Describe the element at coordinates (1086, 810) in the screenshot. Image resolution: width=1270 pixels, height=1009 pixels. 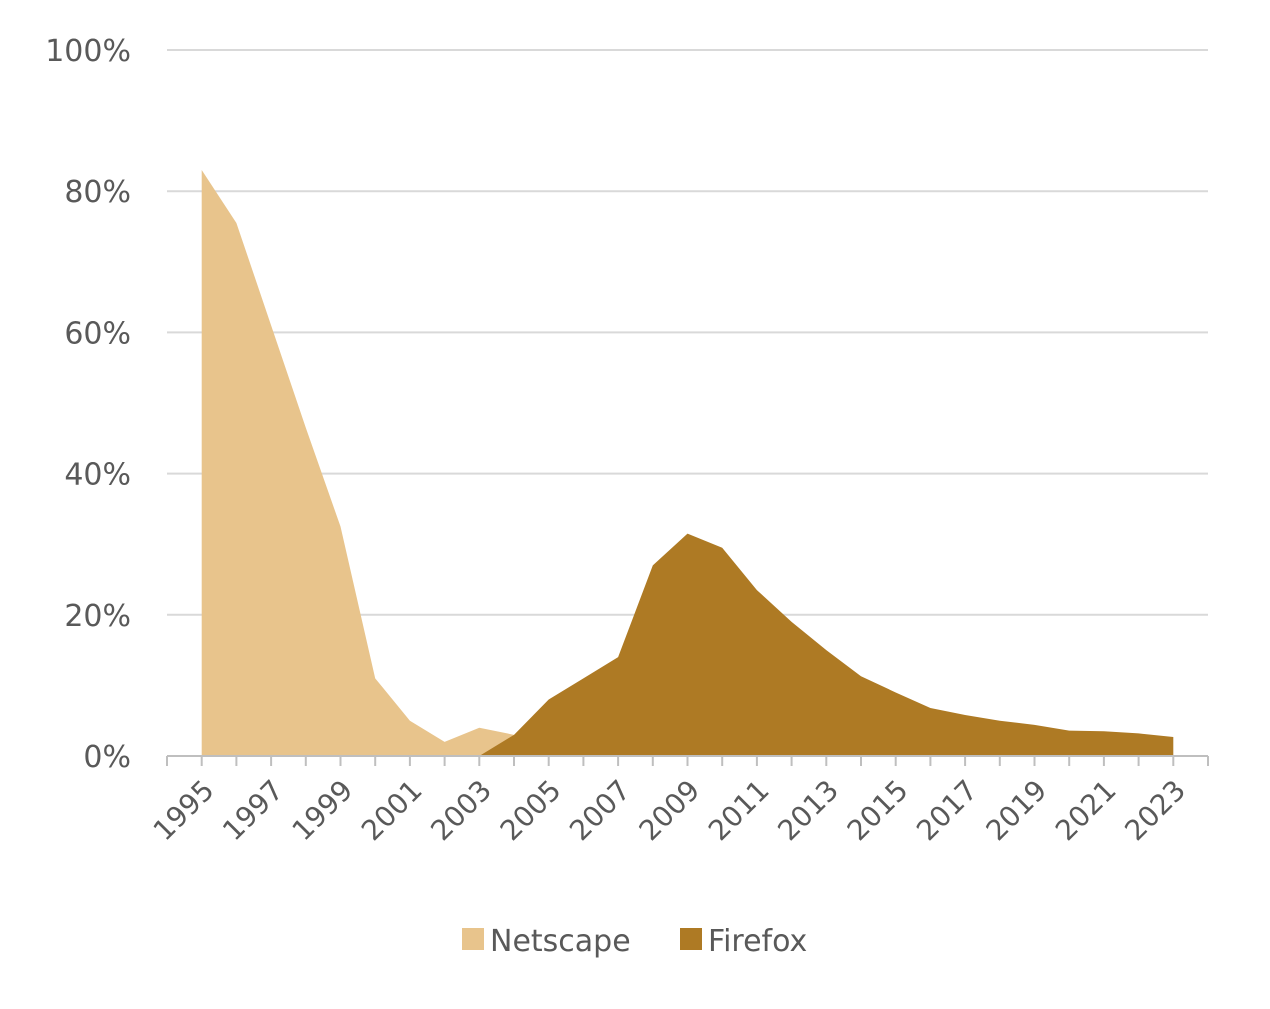
I see `x-tick-label: 2021` at that location.